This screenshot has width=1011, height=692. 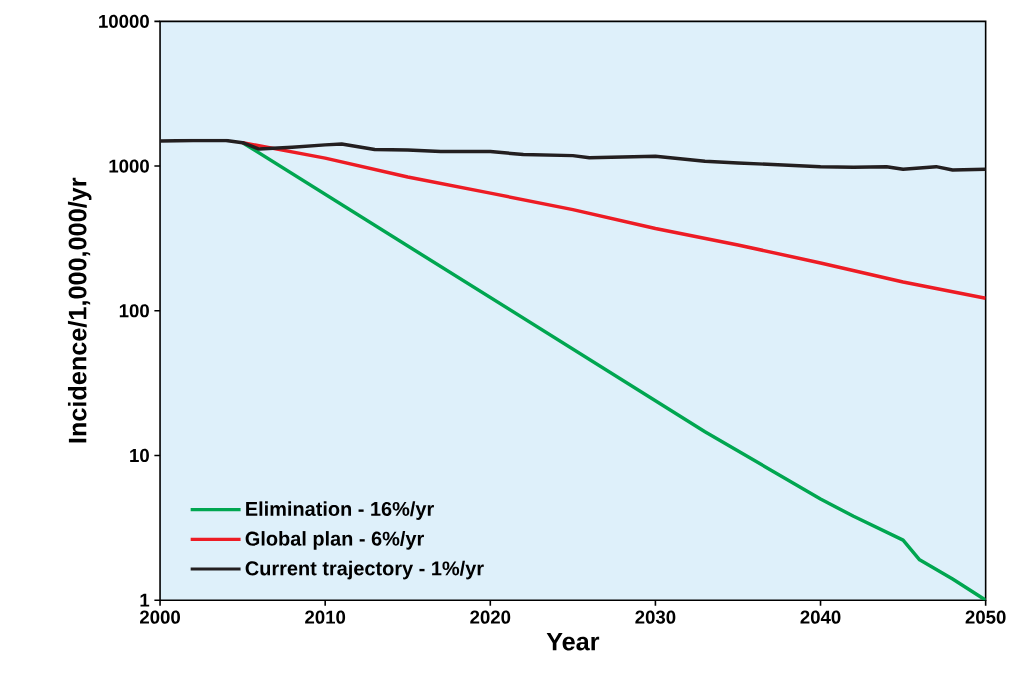 I want to click on y-axis-title: Incidence/1,000,000/yr, so click(x=79, y=310).